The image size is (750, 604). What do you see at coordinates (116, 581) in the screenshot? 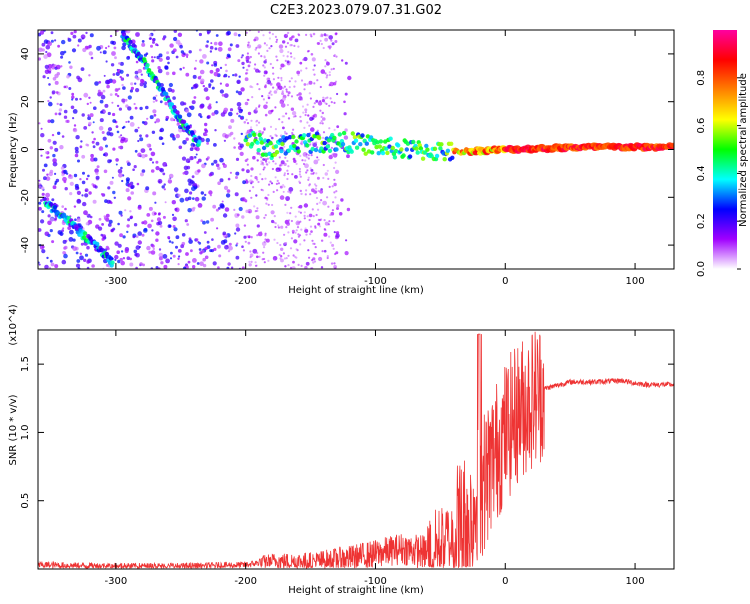
I see `x-tick-label: -300` at bounding box center [116, 581].